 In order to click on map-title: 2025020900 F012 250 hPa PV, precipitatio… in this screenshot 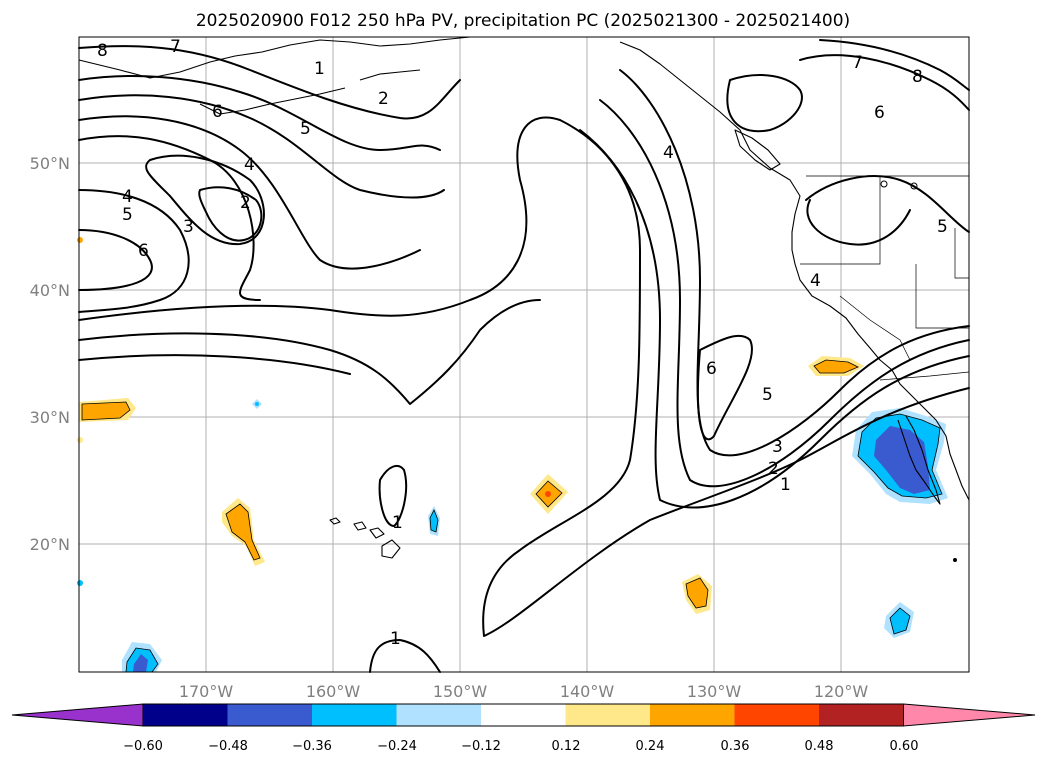, I will do `click(523, 21)`.